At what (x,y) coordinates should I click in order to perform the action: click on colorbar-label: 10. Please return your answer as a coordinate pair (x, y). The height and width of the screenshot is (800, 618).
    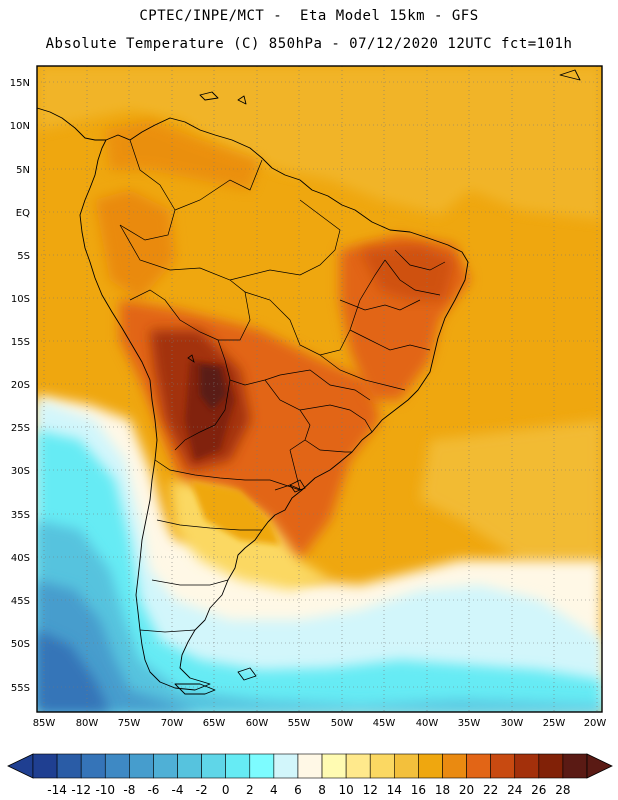
    Looking at the image, I should click on (345, 790).